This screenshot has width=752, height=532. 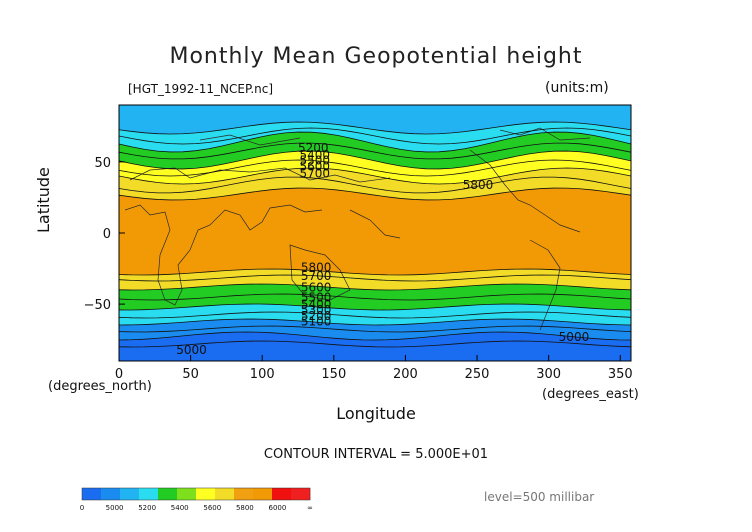 I want to click on y-ticks: 50 0 −50, so click(x=104, y=234).